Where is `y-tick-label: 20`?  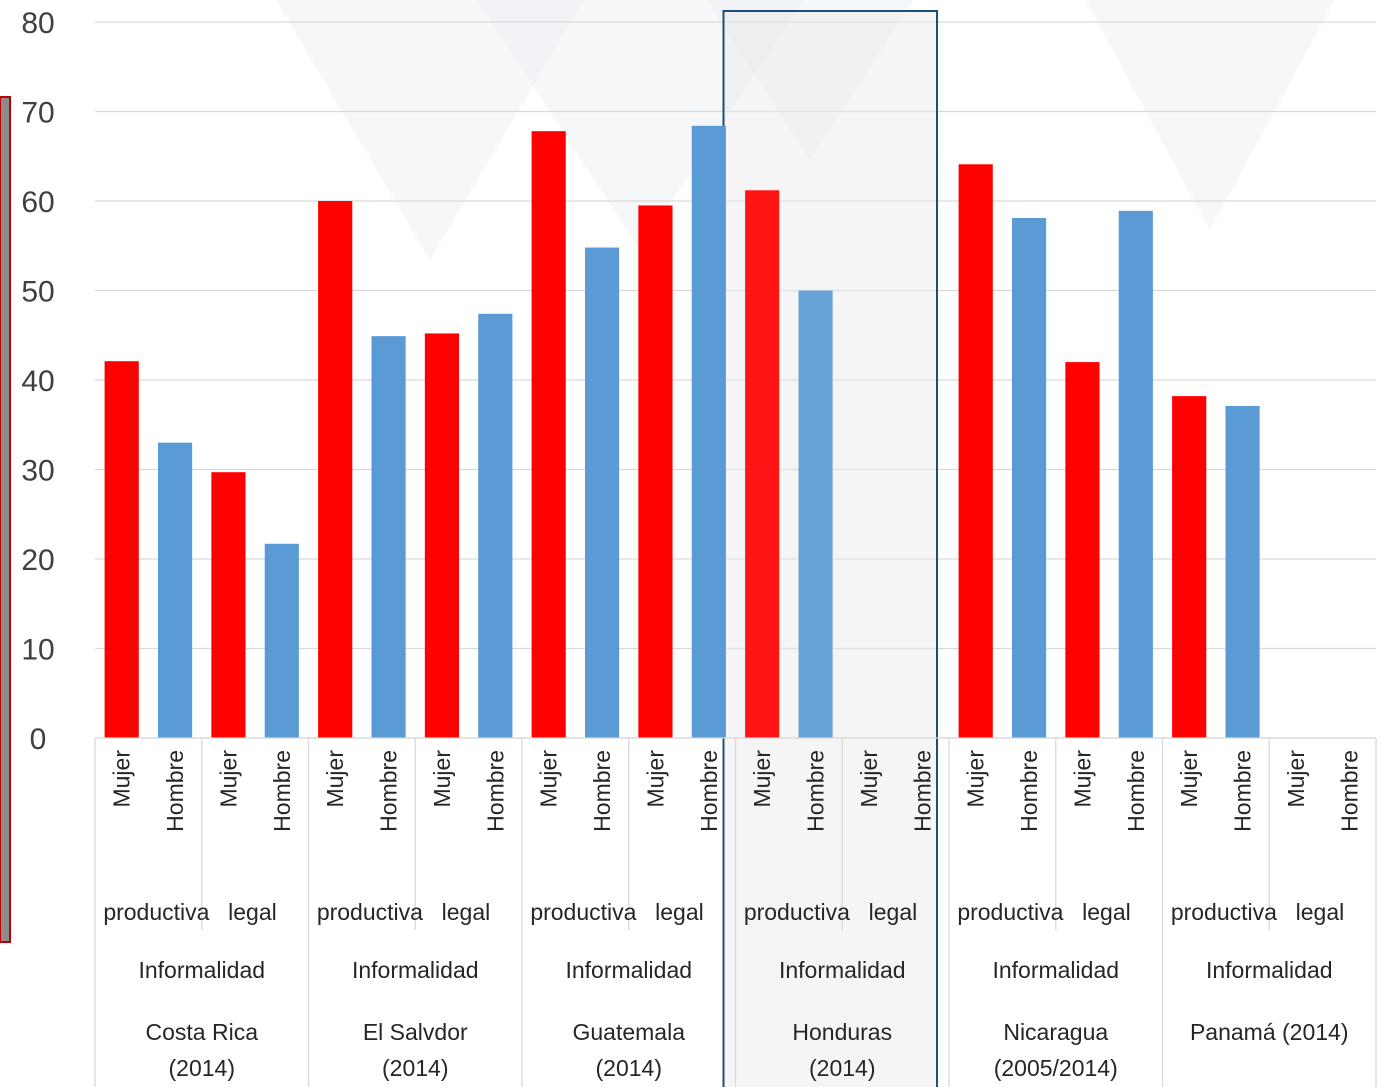
y-tick-label: 20 is located at coordinates (37, 560).